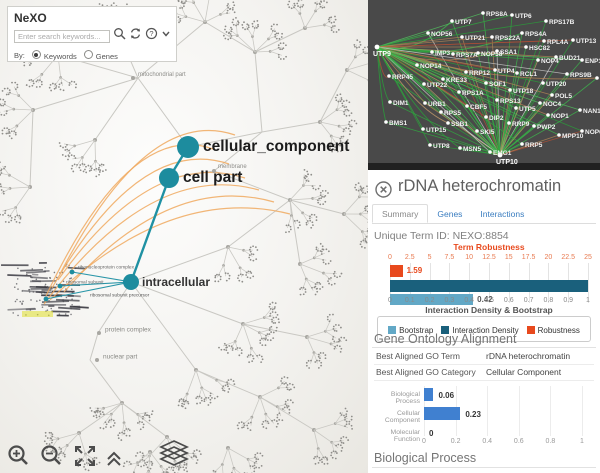 The height and width of the screenshot is (473, 600). I want to click on gene-node-utp13: UTP13, so click(586, 41).